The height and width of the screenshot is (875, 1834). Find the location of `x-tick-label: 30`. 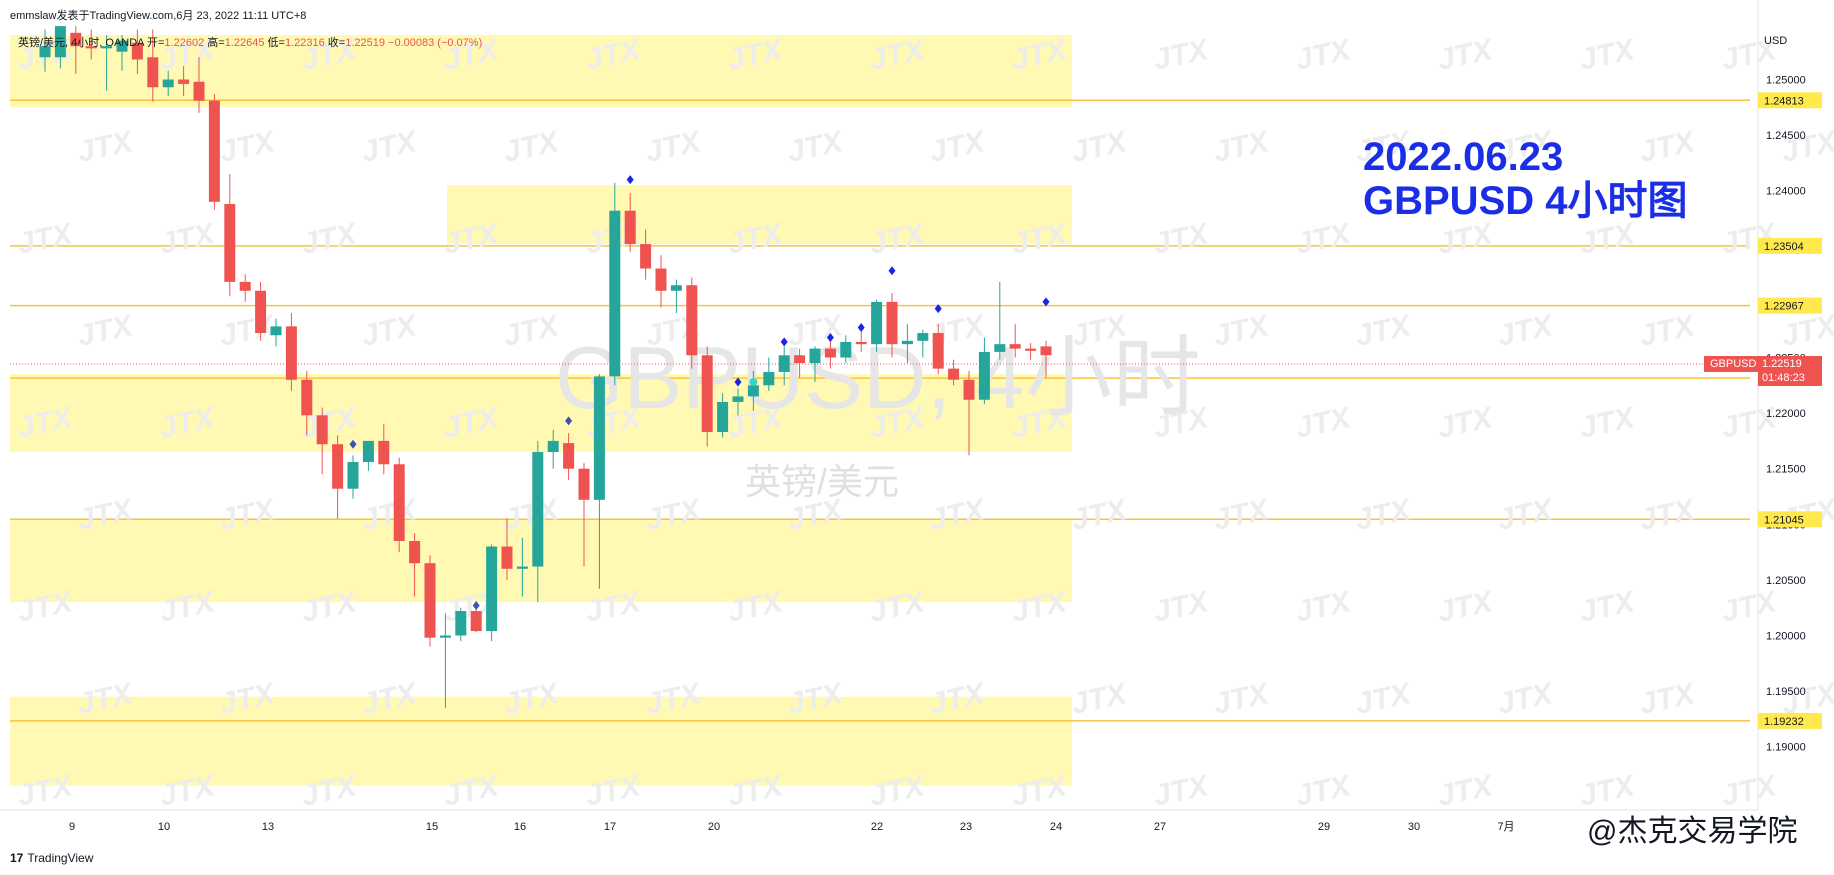

x-tick-label: 30 is located at coordinates (1414, 827).